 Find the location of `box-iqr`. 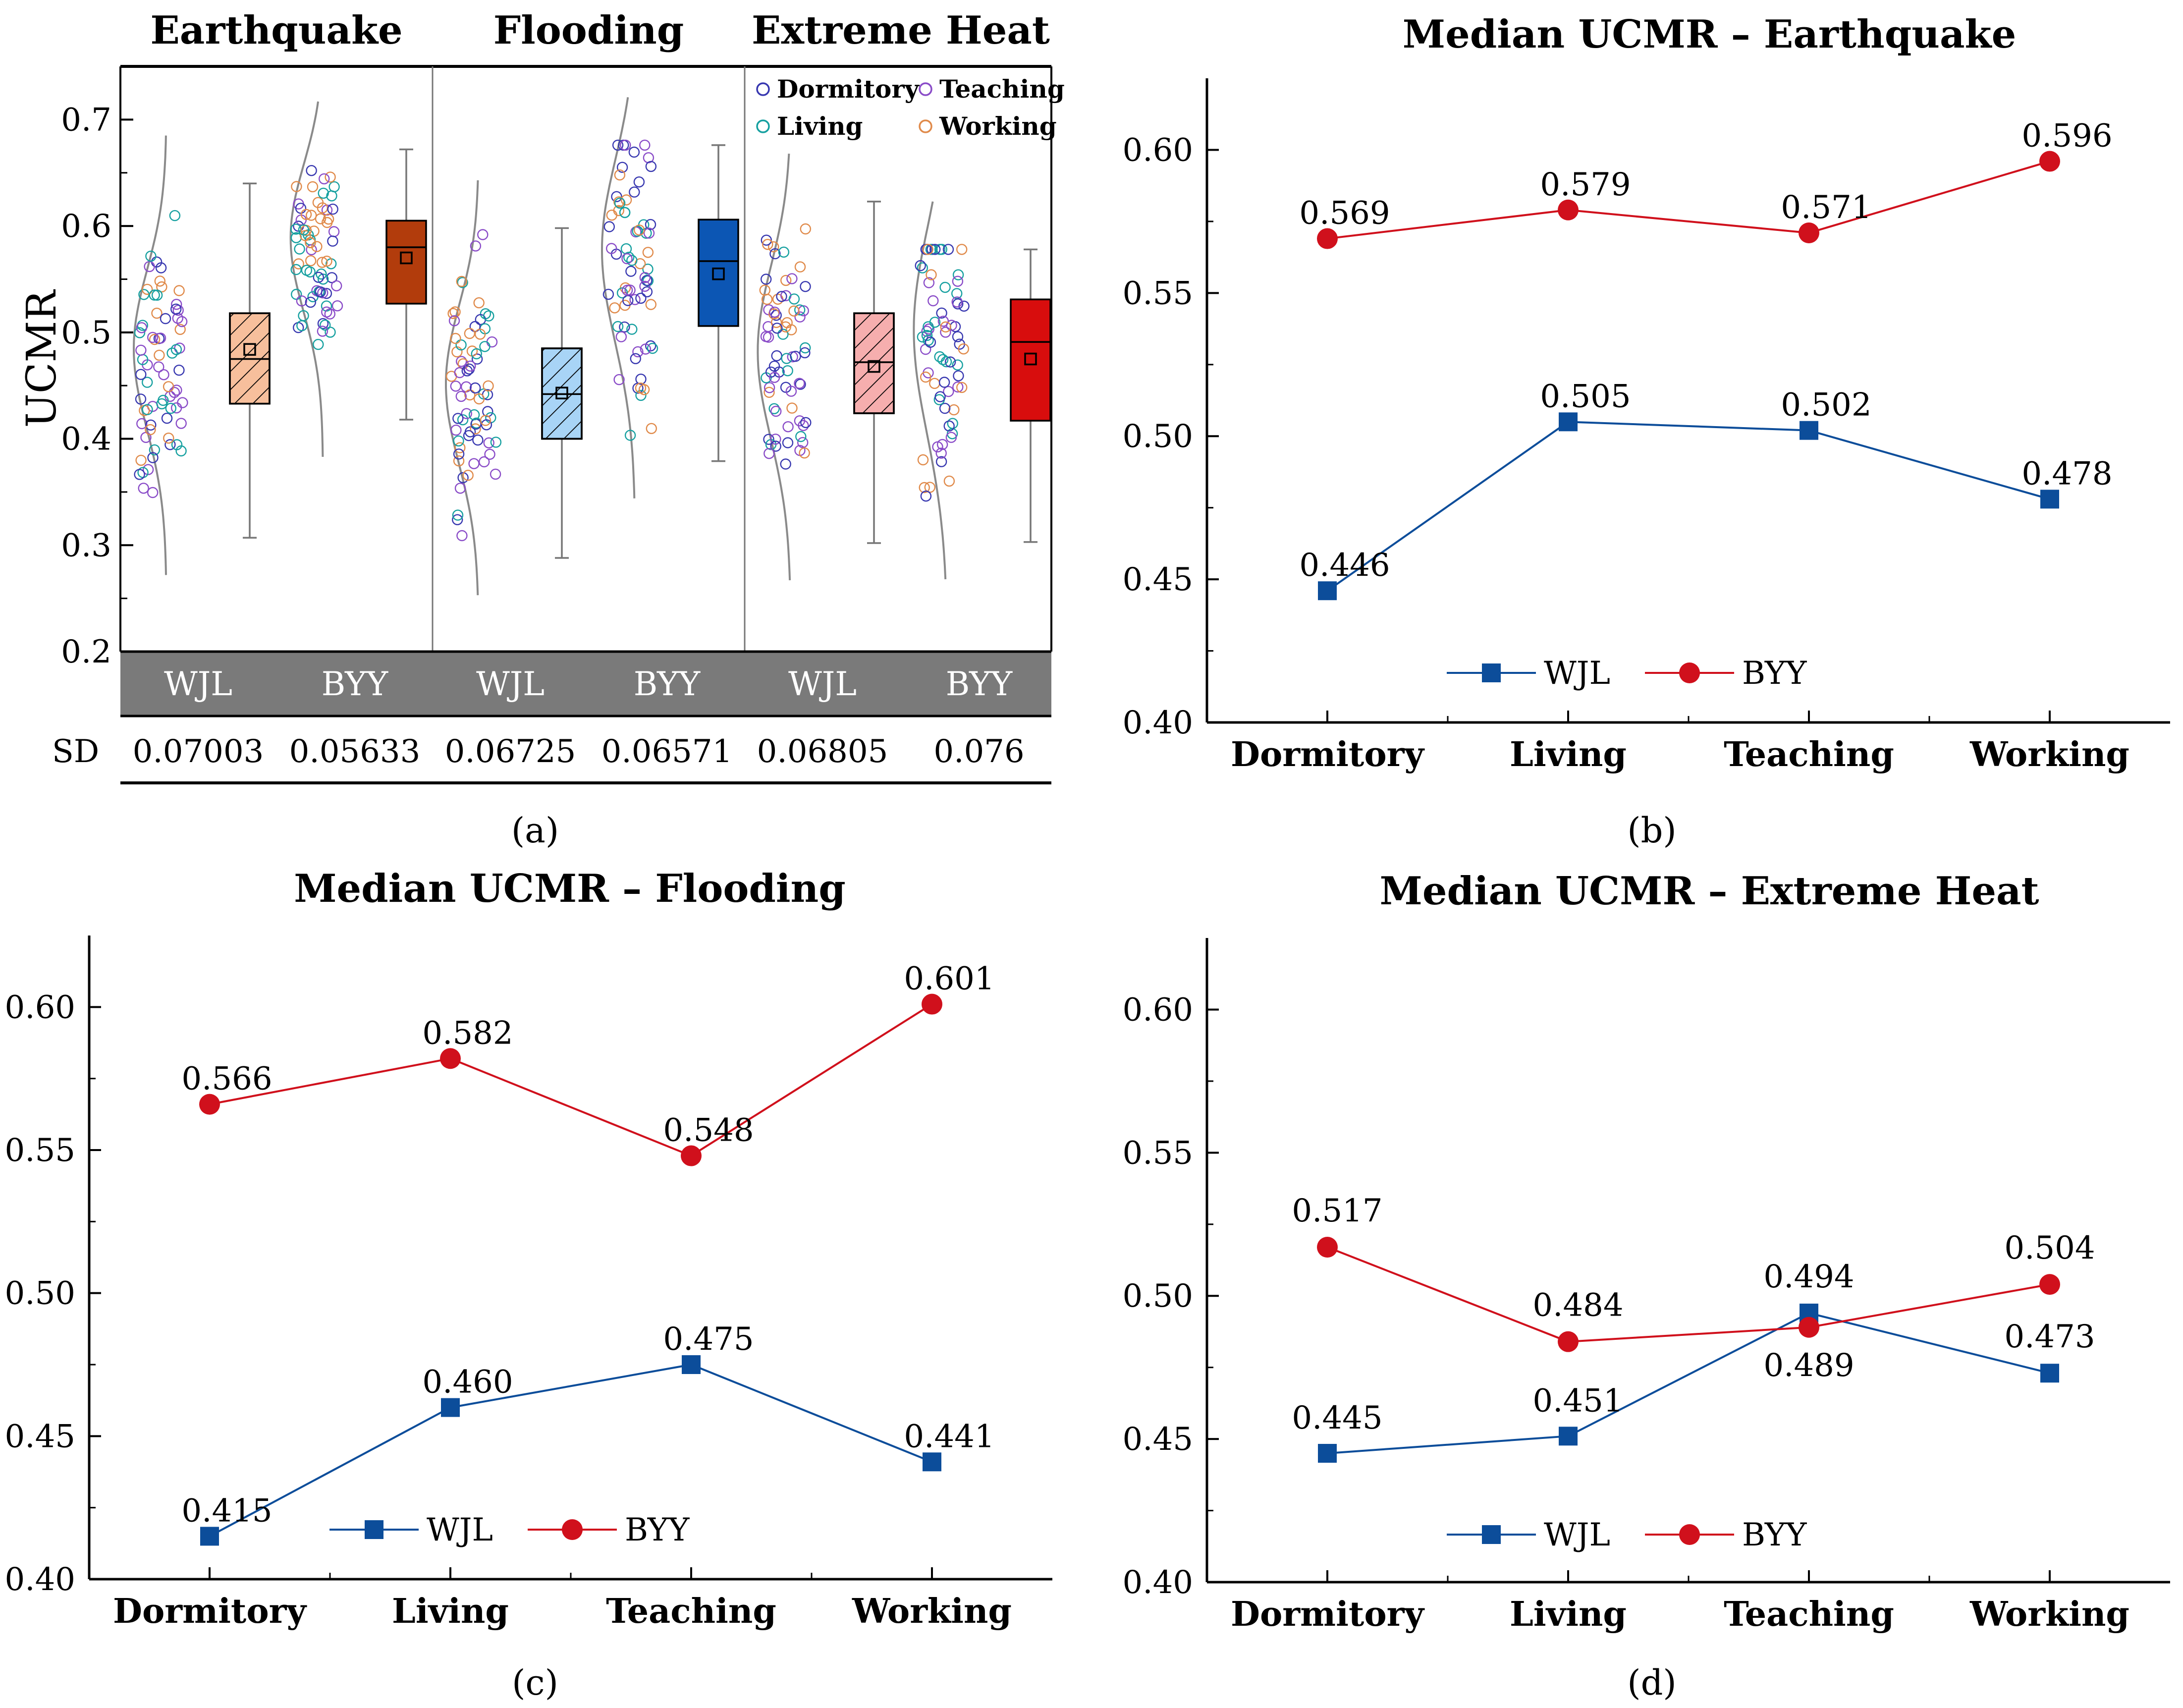

box-iqr is located at coordinates (406, 262).